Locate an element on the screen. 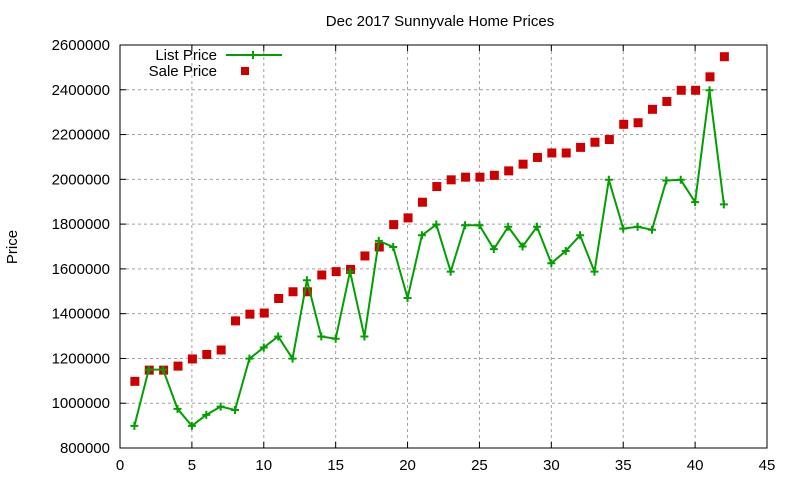  x-tick-label: 0 is located at coordinates (120, 465).